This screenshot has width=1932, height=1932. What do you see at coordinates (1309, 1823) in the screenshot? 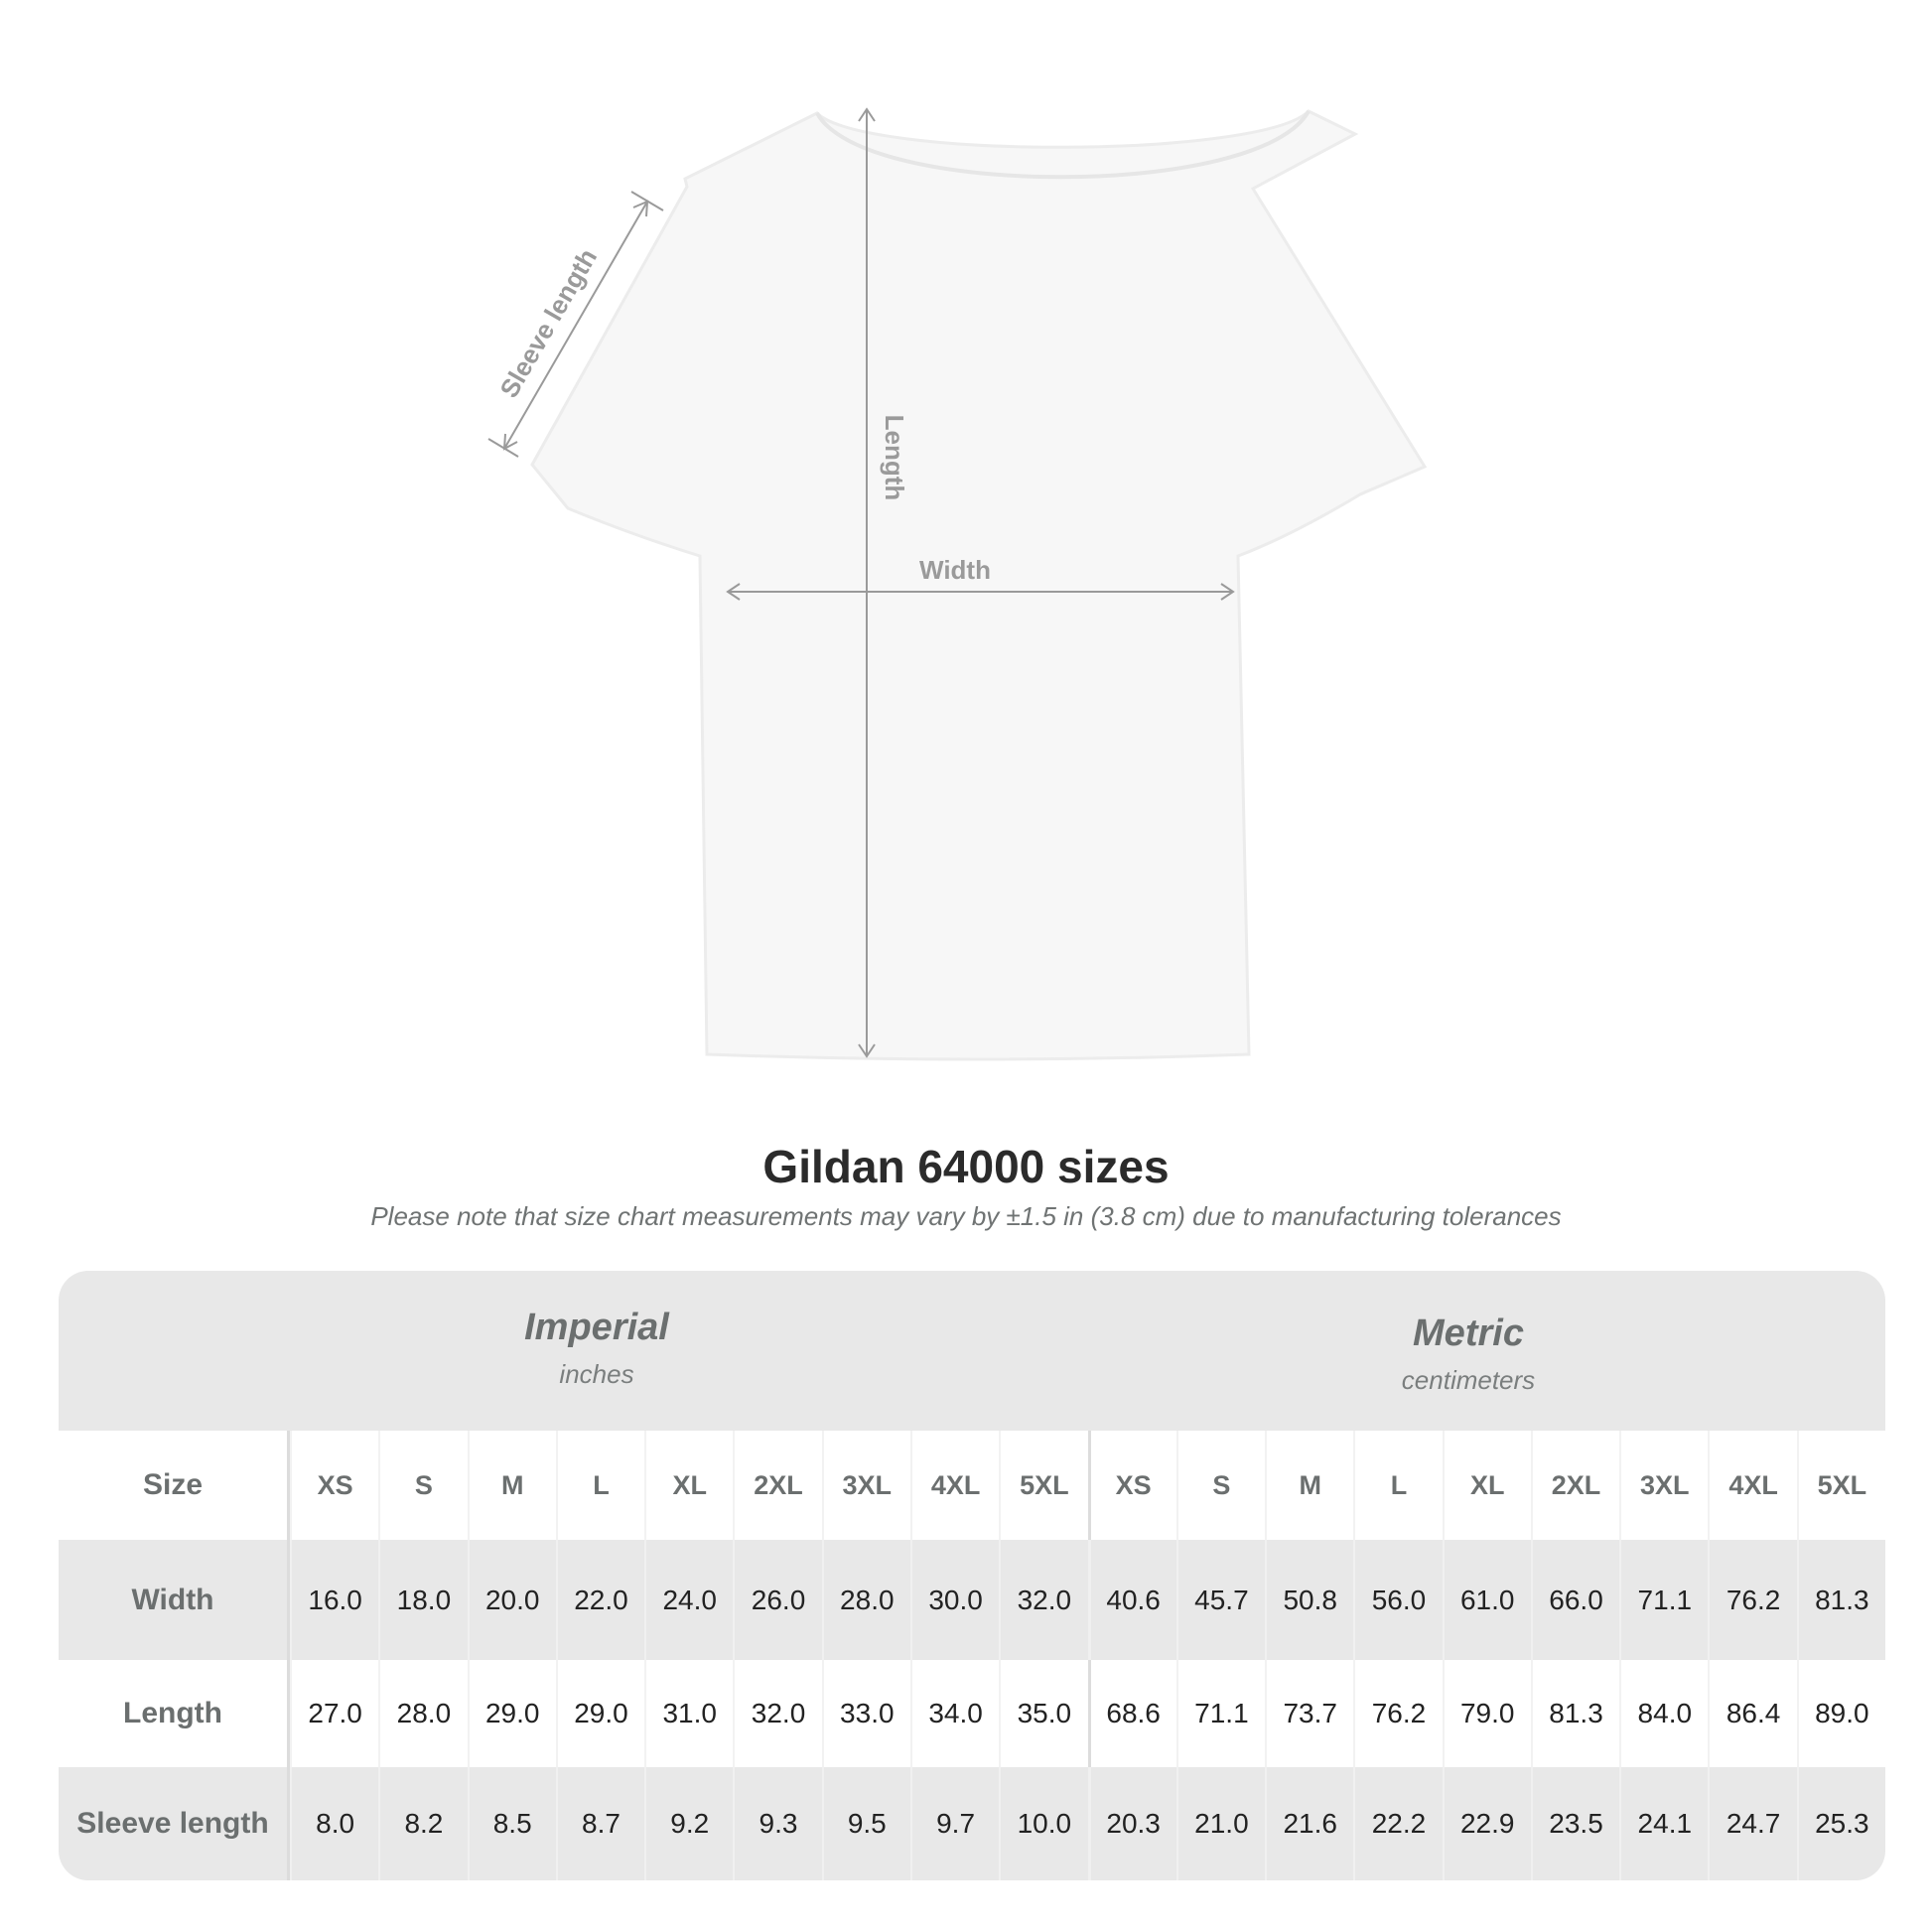
I see `table-cell: 21.6` at bounding box center [1309, 1823].